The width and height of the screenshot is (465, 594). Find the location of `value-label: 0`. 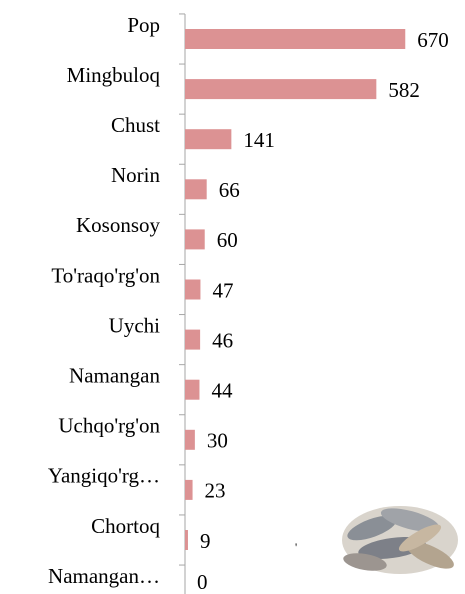

value-label: 0 is located at coordinates (202, 582).